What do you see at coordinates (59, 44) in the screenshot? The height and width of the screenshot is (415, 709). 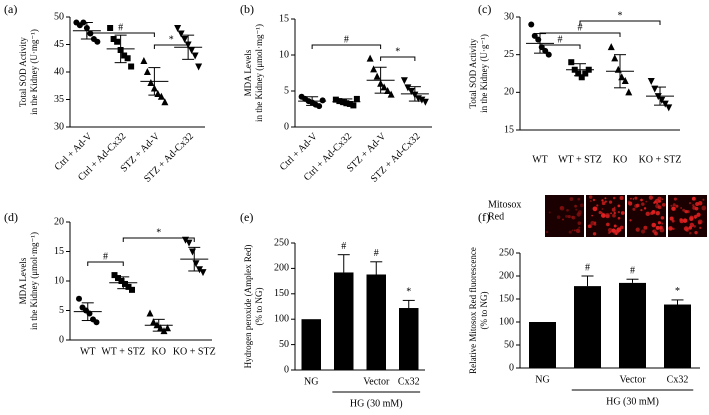 I see `y-tick-label: 45` at bounding box center [59, 44].